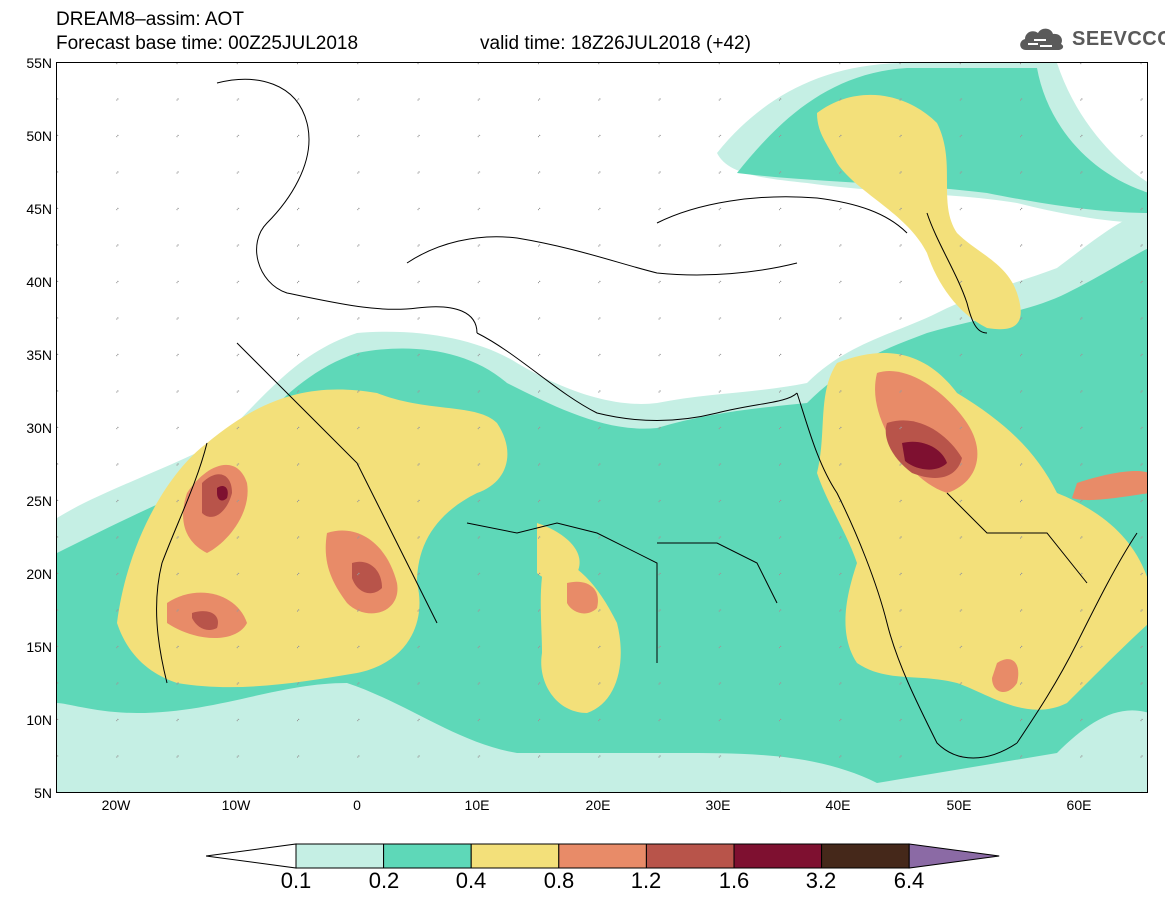 Image resolution: width=1165 pixels, height=905 pixels. What do you see at coordinates (39, 63) in the screenshot?
I see `lat-label-55n: 55N` at bounding box center [39, 63].